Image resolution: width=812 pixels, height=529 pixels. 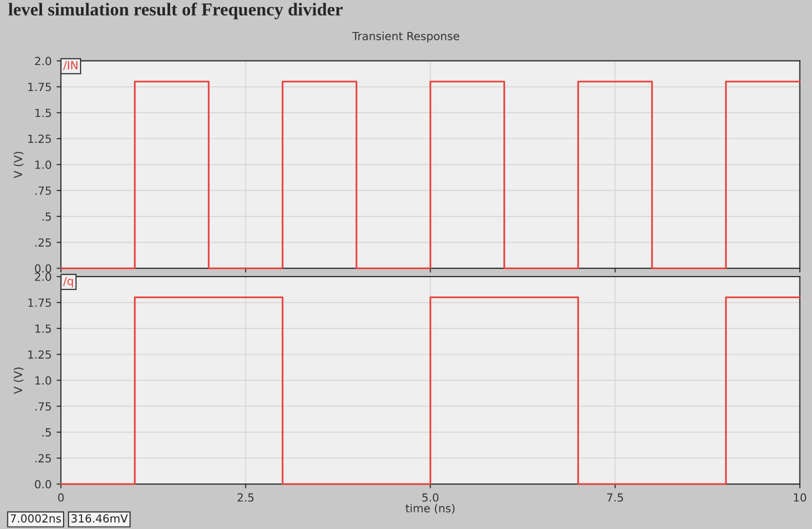 I want to click on x-tick-label: 10, so click(x=800, y=497).